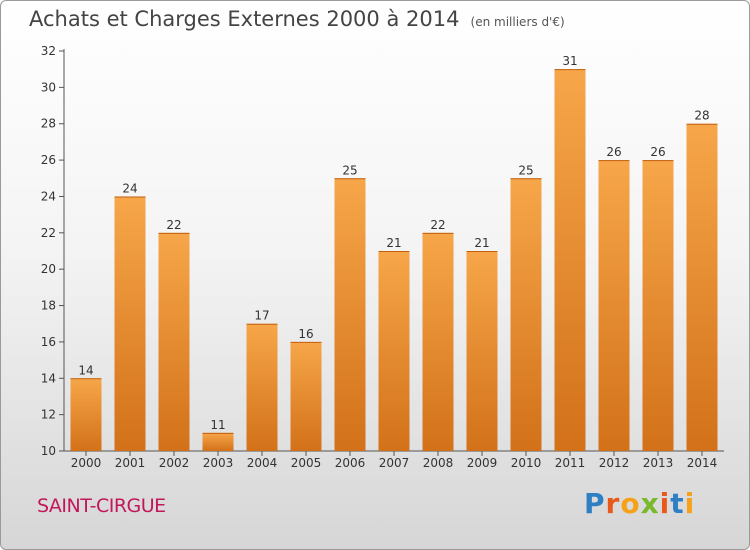 The image size is (750, 550). What do you see at coordinates (174, 463) in the screenshot?
I see `x-tick-label: 2002` at bounding box center [174, 463].